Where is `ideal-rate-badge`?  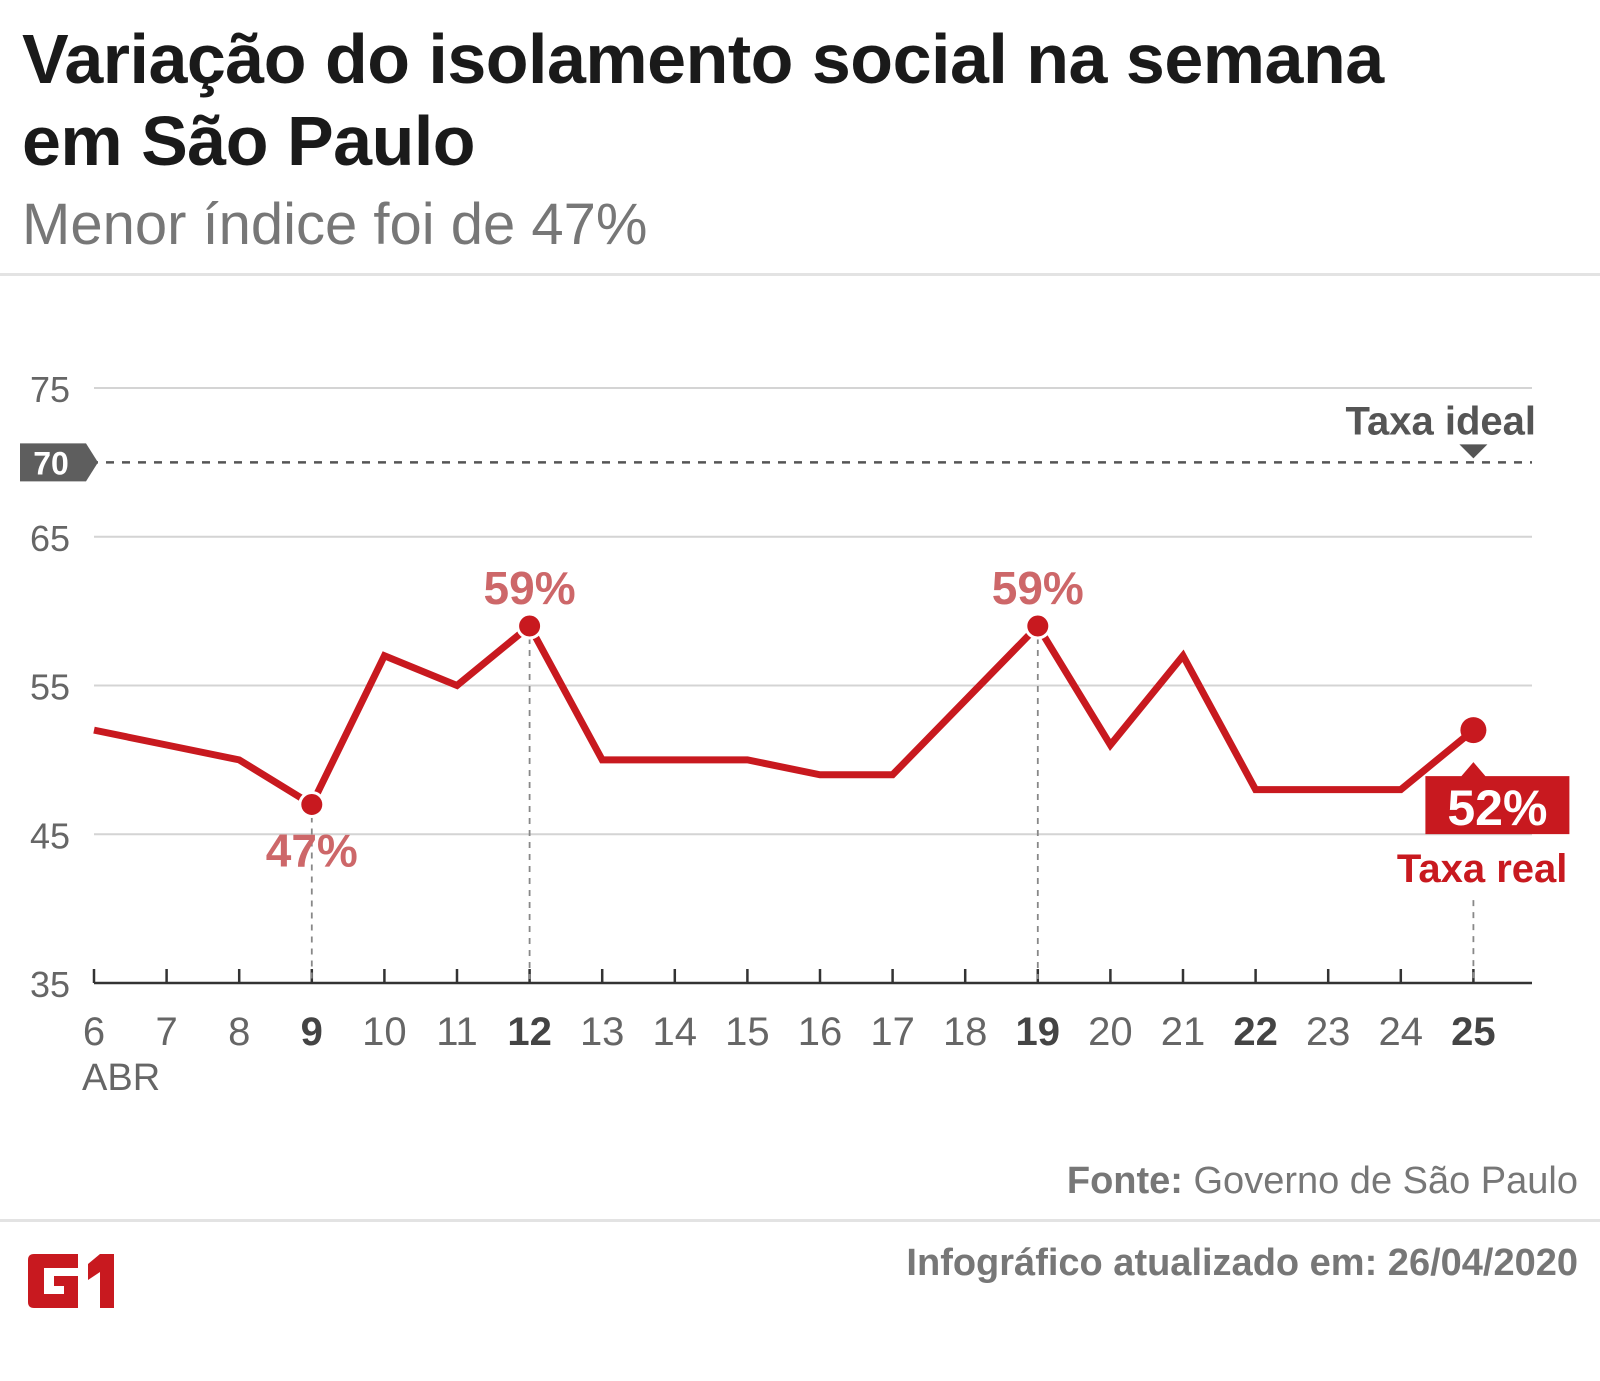 ideal-rate-badge is located at coordinates (59, 462).